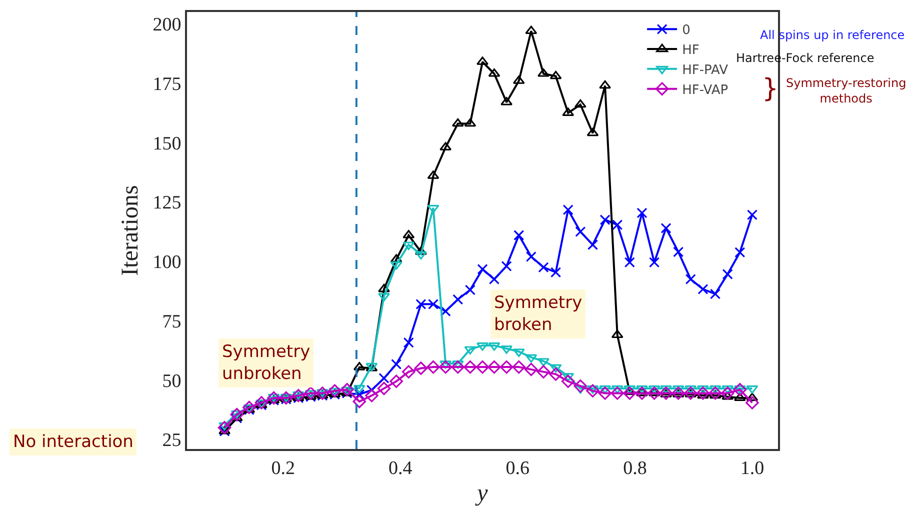  I want to click on y-tick-label: 125, so click(167, 203).